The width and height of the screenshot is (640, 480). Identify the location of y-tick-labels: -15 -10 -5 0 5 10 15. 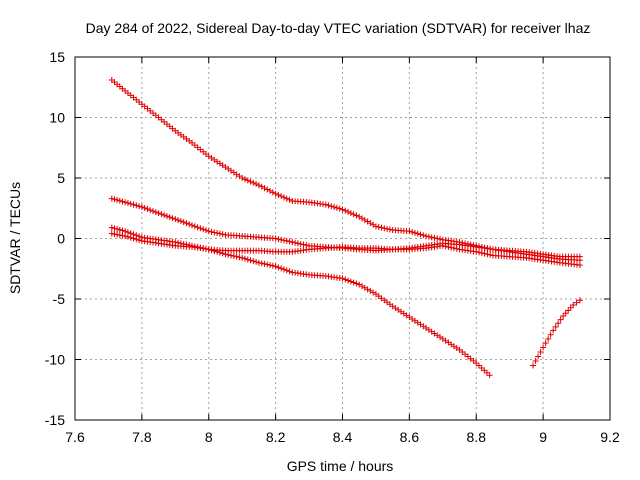
(55, 238).